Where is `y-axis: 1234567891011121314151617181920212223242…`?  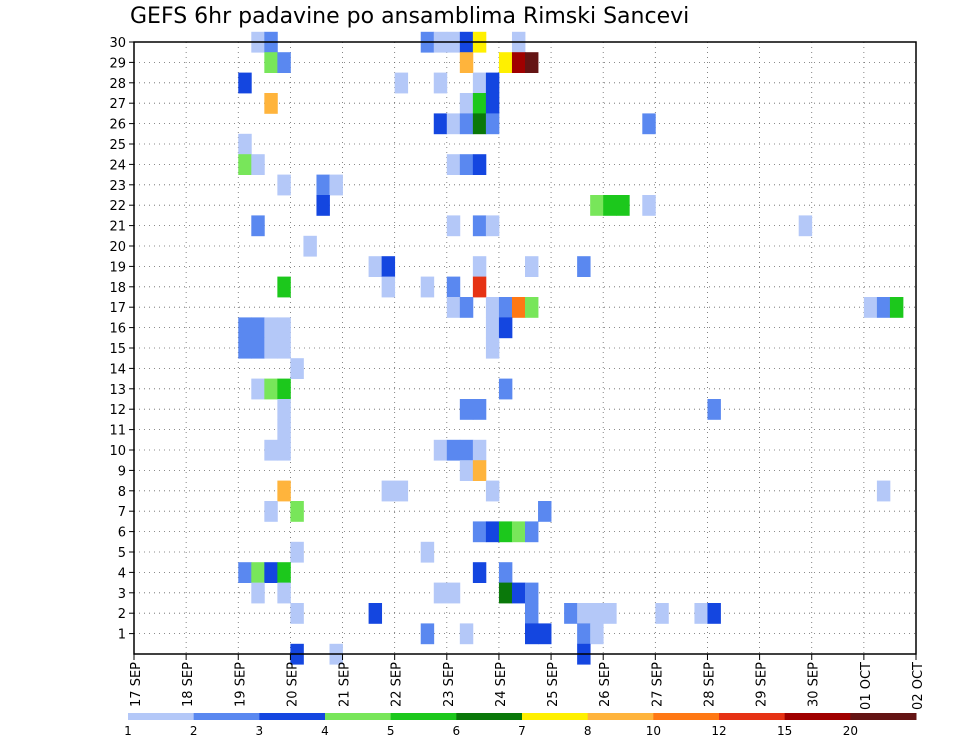 y-axis: 1234567891011121314151617181920212223242… is located at coordinates (121, 339).